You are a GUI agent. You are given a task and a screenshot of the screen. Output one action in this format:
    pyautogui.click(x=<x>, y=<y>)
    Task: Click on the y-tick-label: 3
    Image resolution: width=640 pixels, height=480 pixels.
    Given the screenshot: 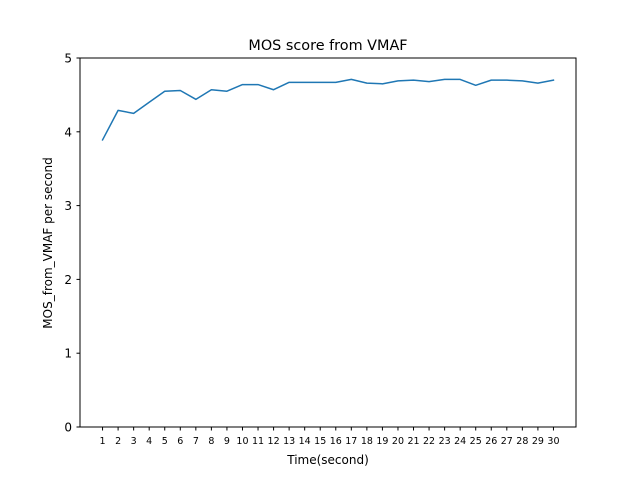 What is the action you would take?
    pyautogui.click(x=68, y=206)
    